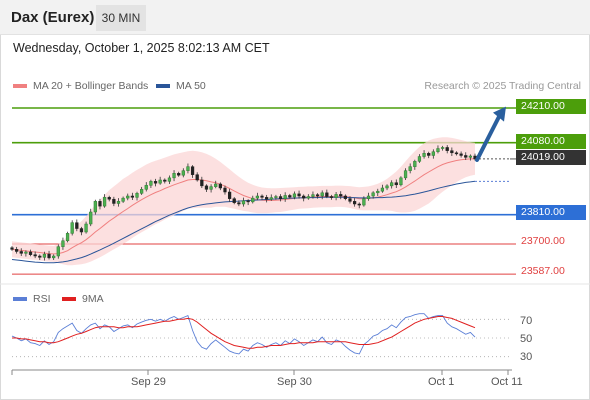  Describe the element at coordinates (20, 299) in the screenshot. I see `rsi-swatch` at that location.